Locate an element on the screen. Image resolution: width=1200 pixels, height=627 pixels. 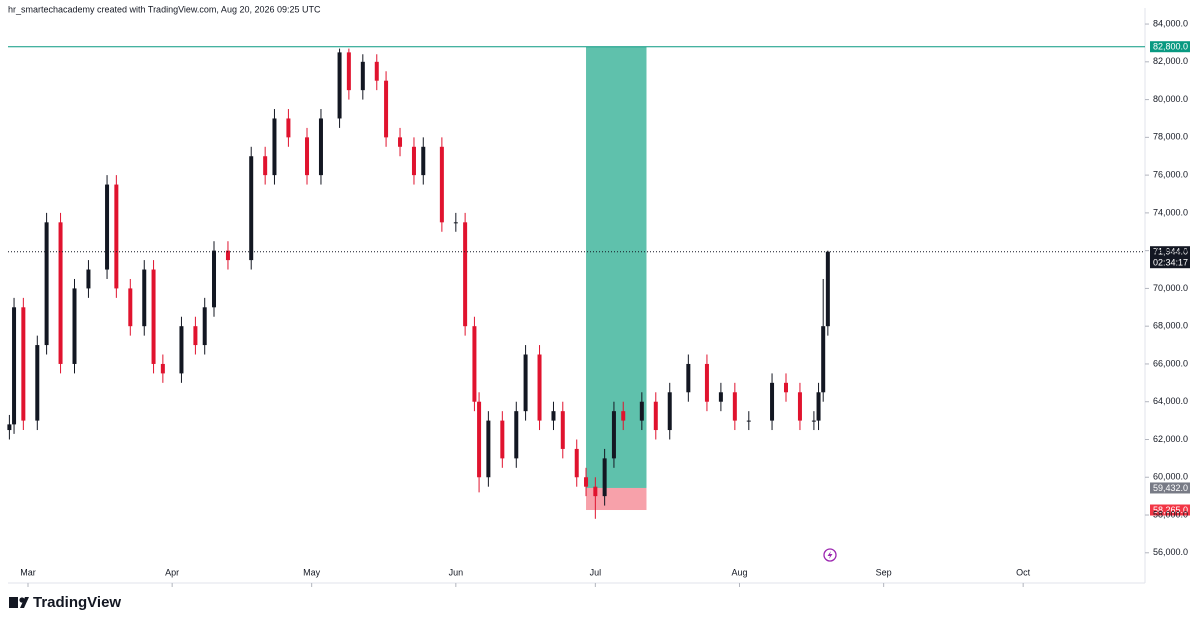
x-tick-label: Sep is located at coordinates (884, 572).